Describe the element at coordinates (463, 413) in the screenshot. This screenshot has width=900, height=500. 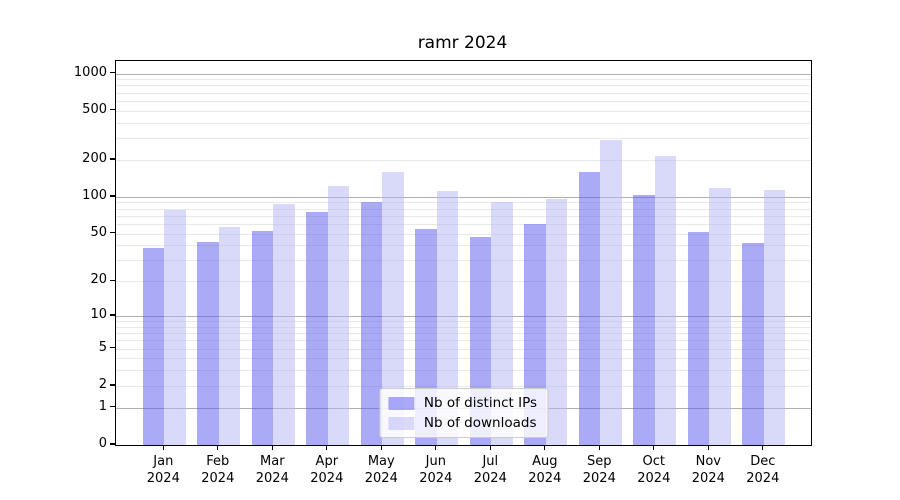
I see `legend: Nb of distinct IPs Nb of downloads` at that location.